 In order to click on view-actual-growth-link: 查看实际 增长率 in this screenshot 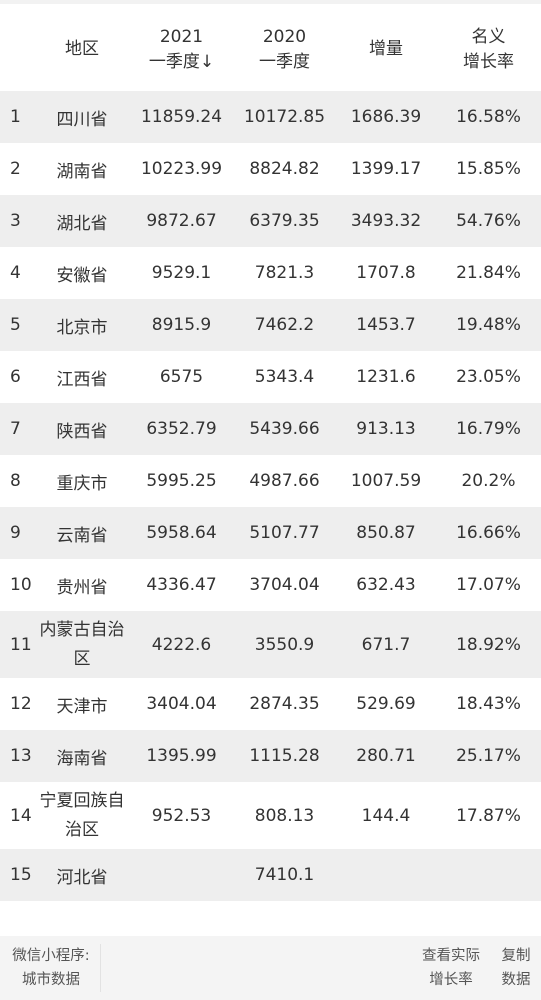, I will do `click(451, 968)`.